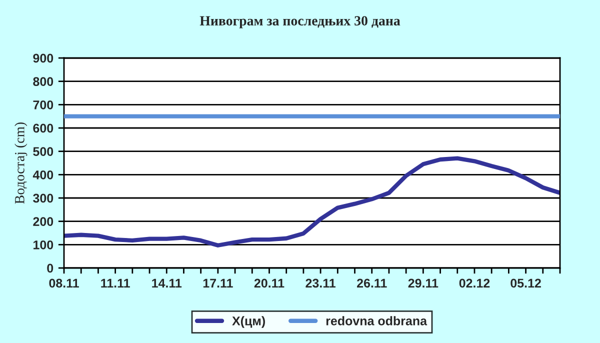  What do you see at coordinates (321, 283) in the screenshot?
I see `x-tick-label: 23.11` at bounding box center [321, 283].